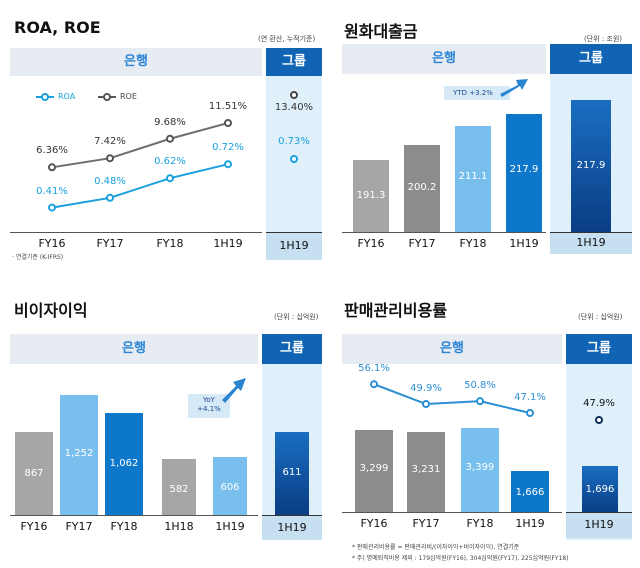 This screenshot has width=640, height=568. What do you see at coordinates (179, 526) in the screenshot?
I see `nii-x-label: 1H18` at bounding box center [179, 526].